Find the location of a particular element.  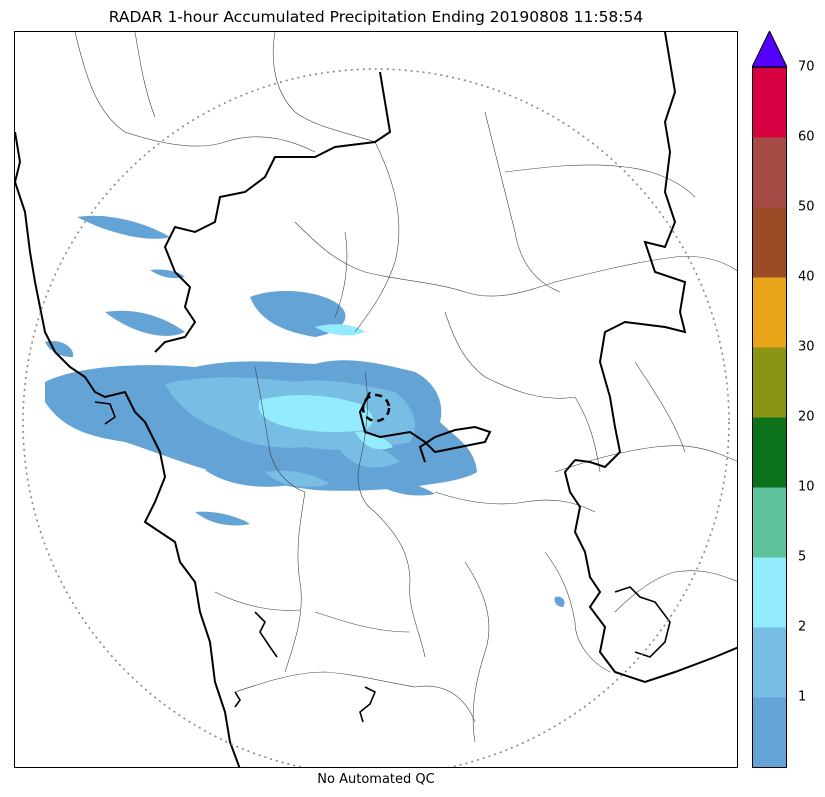

precipitation-layer-cyan is located at coordinates (325, 387).